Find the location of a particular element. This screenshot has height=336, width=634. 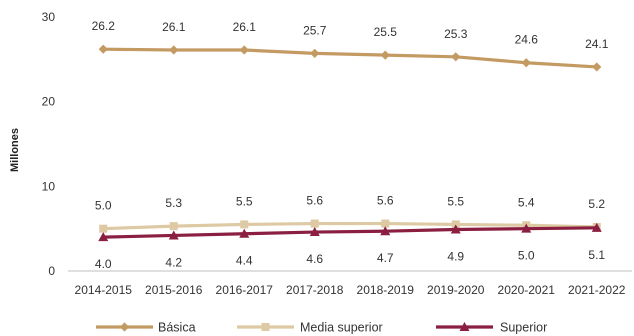

data-label-superior: 4.0 is located at coordinates (103, 264).